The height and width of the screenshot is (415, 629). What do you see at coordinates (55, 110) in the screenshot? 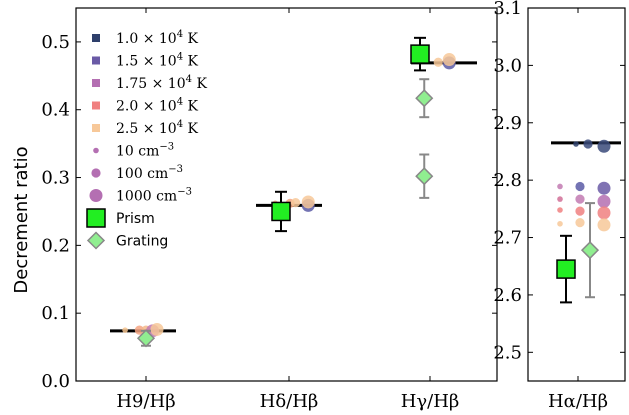
I see `y-tick-label: 0.4` at bounding box center [55, 110].